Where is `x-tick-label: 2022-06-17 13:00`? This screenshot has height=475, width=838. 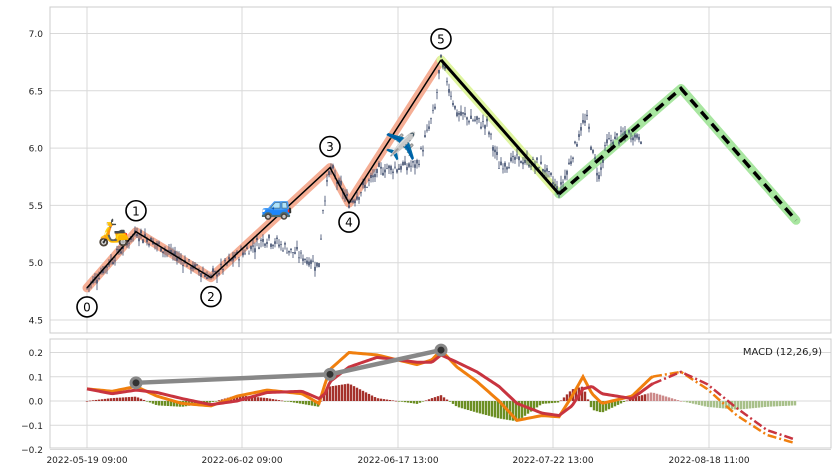
x-tick-label: 2022-06-17 13:00 is located at coordinates (397, 461).